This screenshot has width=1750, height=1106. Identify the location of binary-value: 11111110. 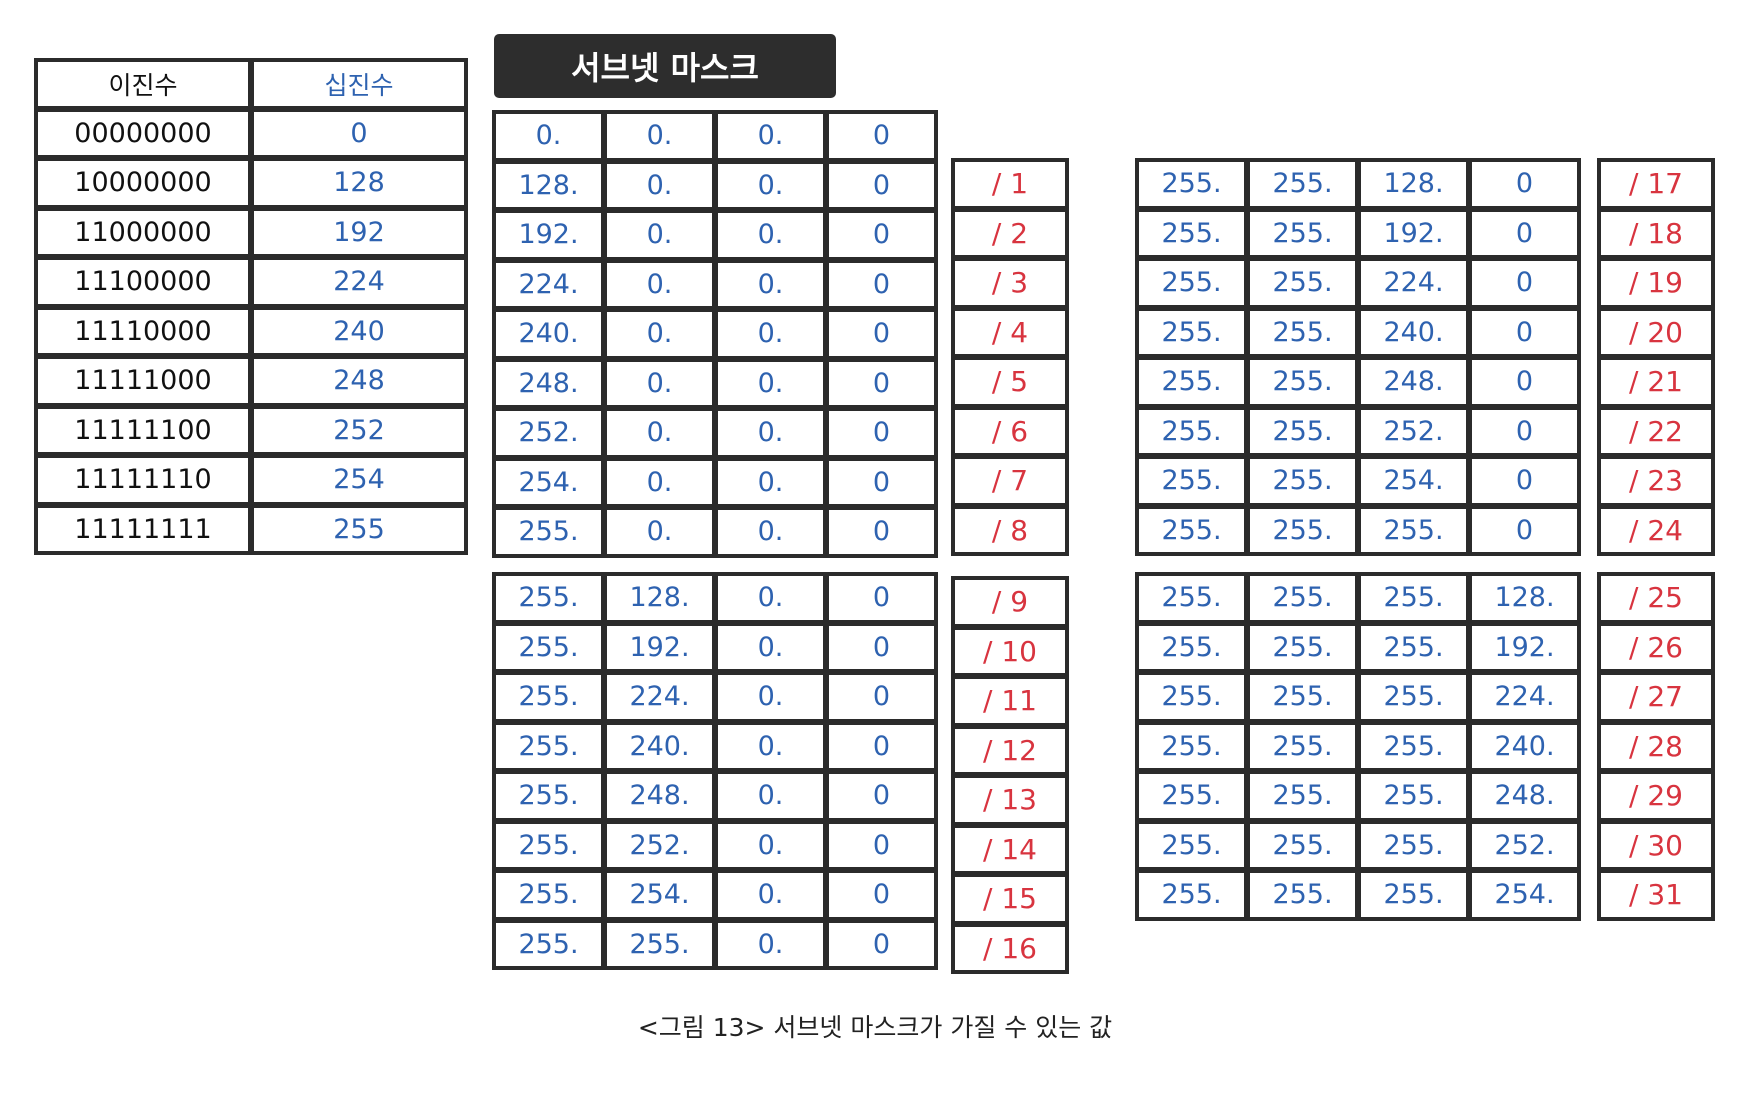
(143, 480).